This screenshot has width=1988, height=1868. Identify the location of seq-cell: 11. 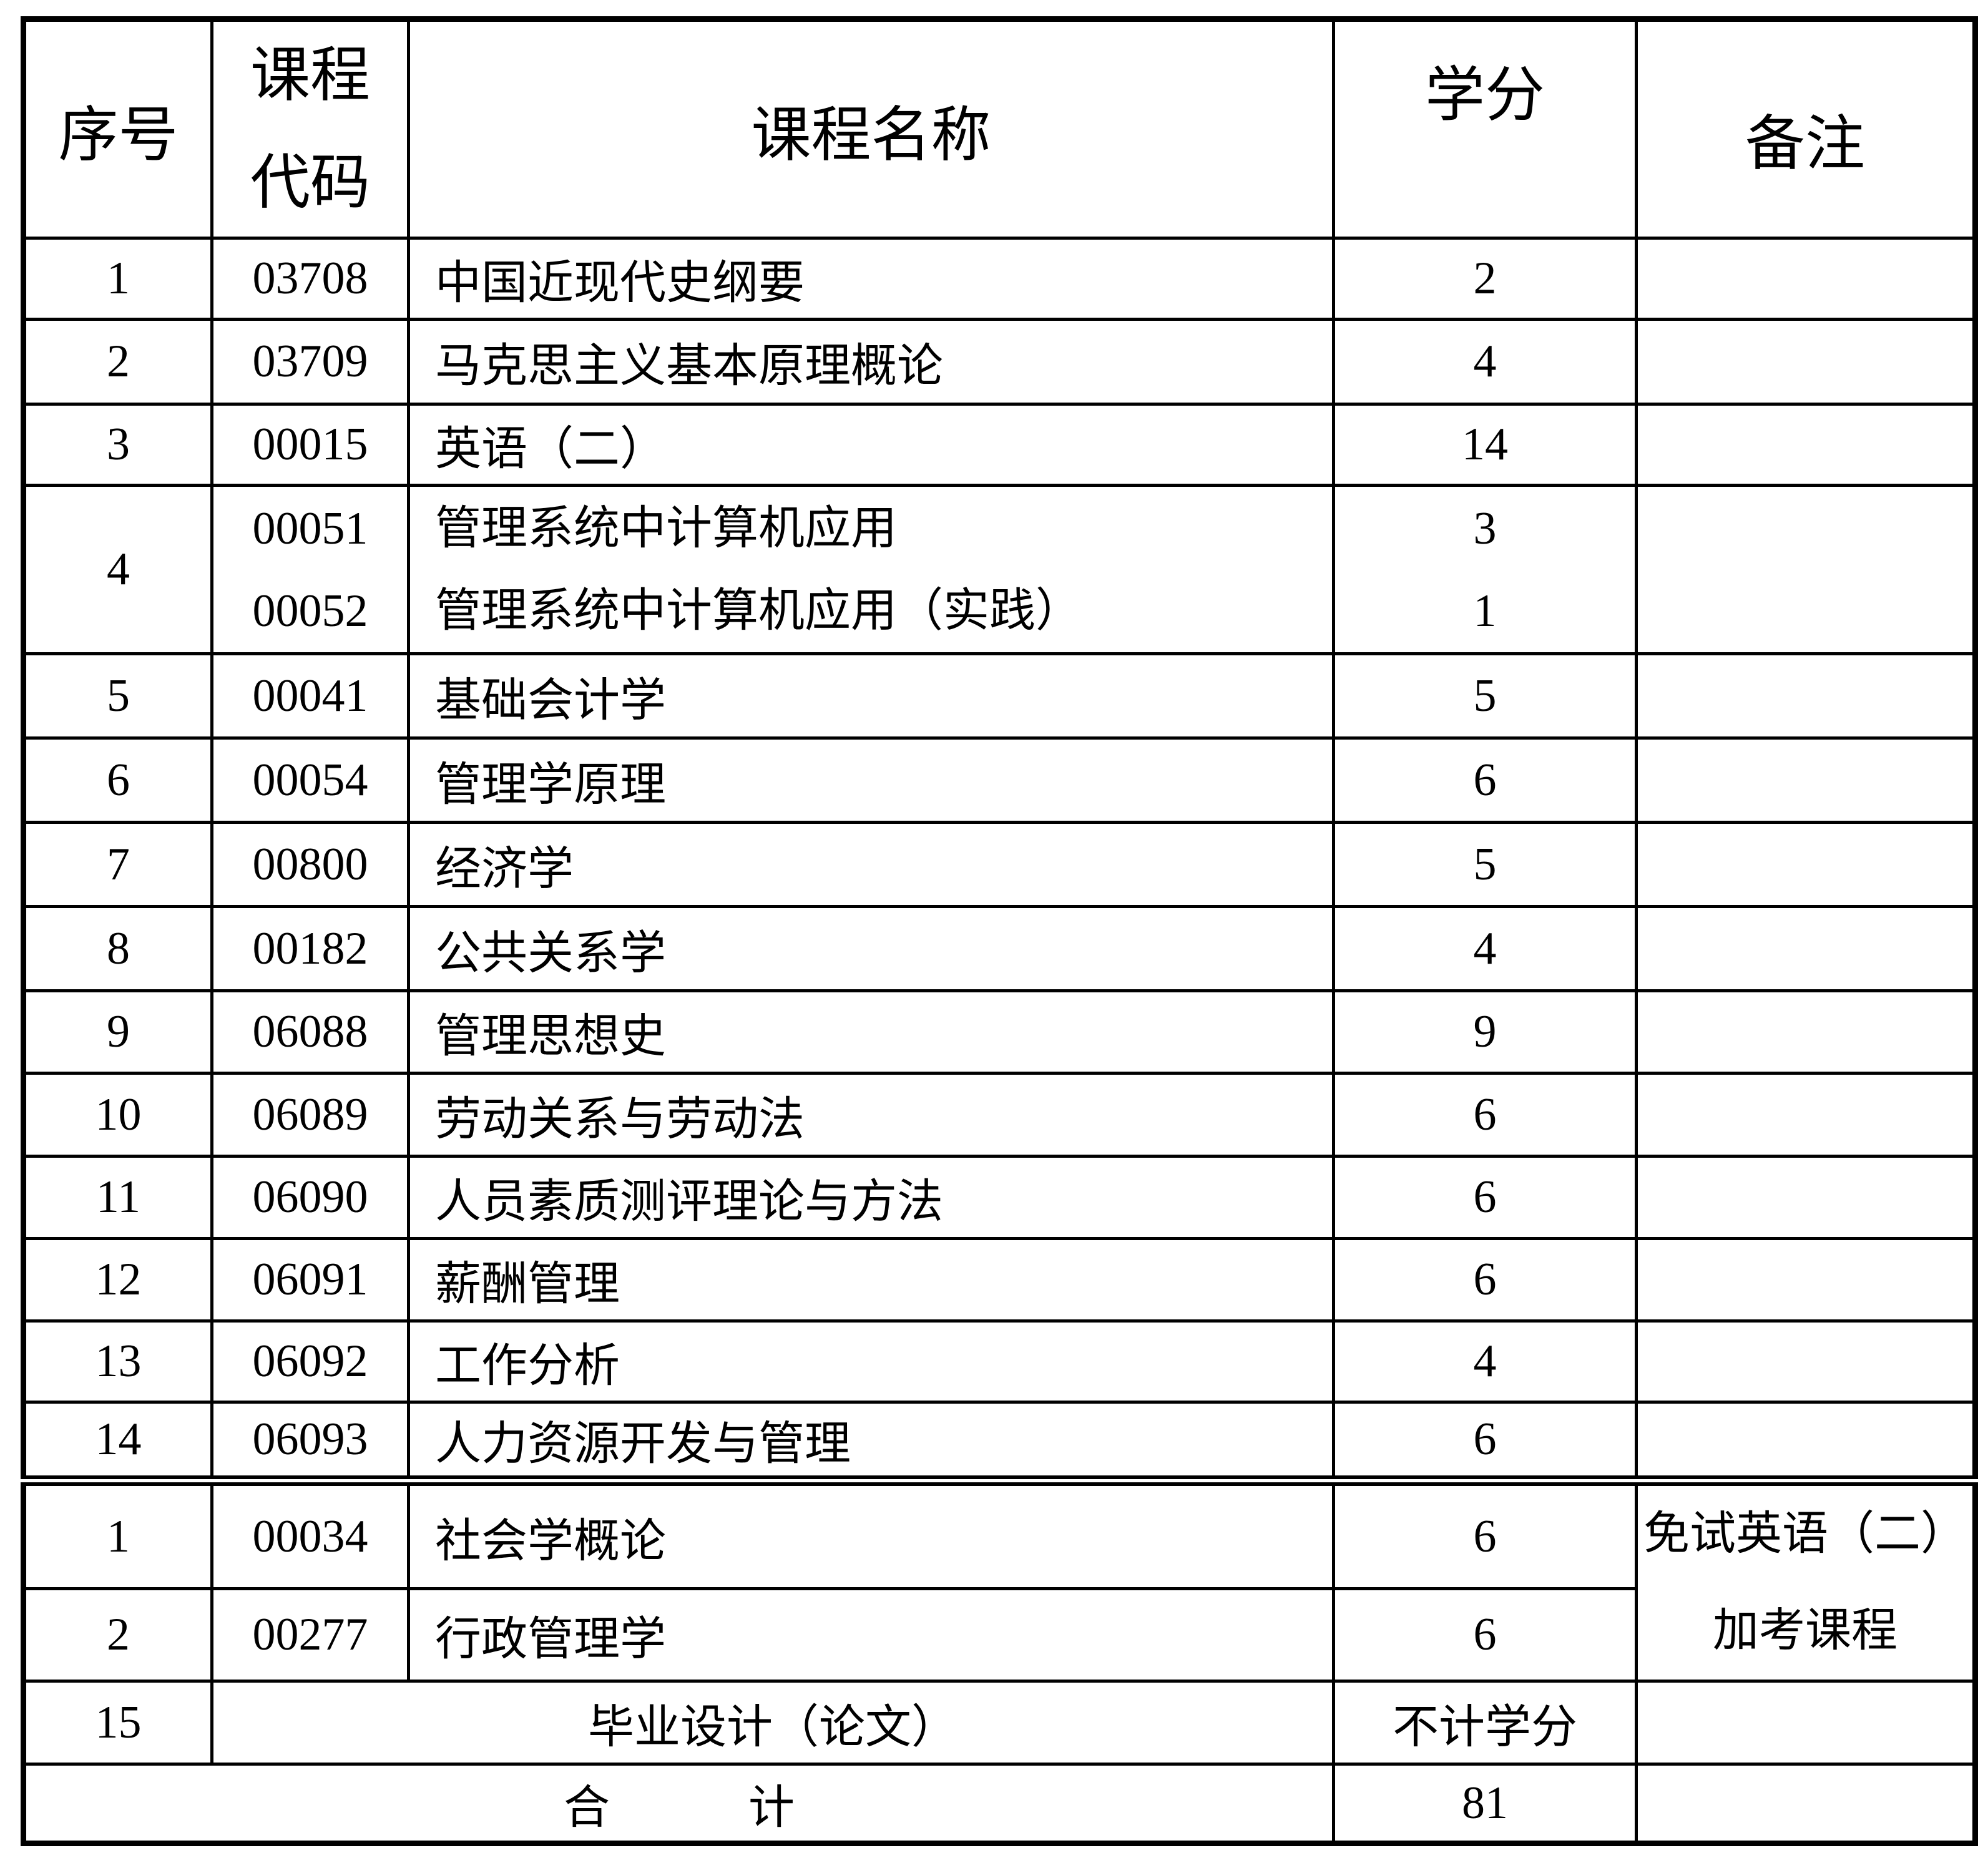
(117, 1197).